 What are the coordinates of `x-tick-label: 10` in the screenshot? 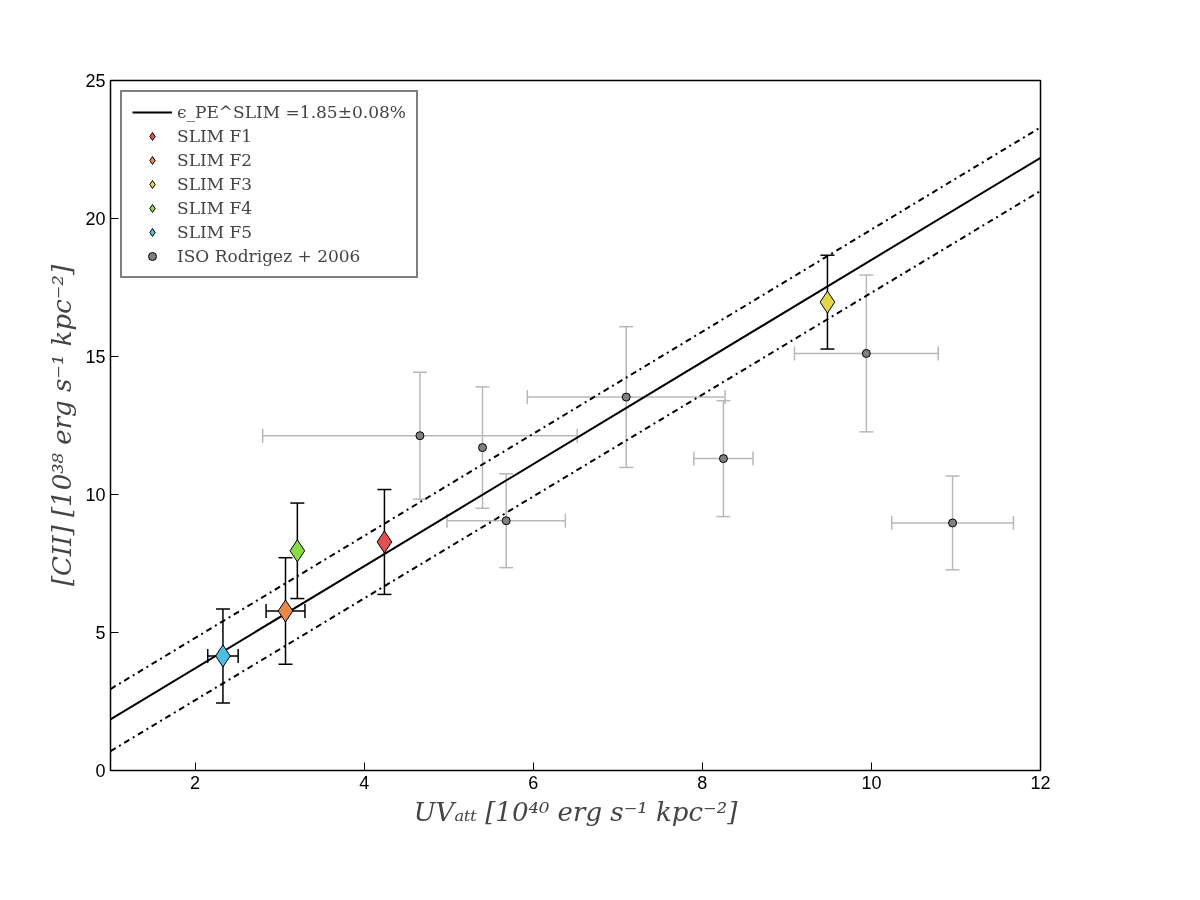 It's located at (871, 782).